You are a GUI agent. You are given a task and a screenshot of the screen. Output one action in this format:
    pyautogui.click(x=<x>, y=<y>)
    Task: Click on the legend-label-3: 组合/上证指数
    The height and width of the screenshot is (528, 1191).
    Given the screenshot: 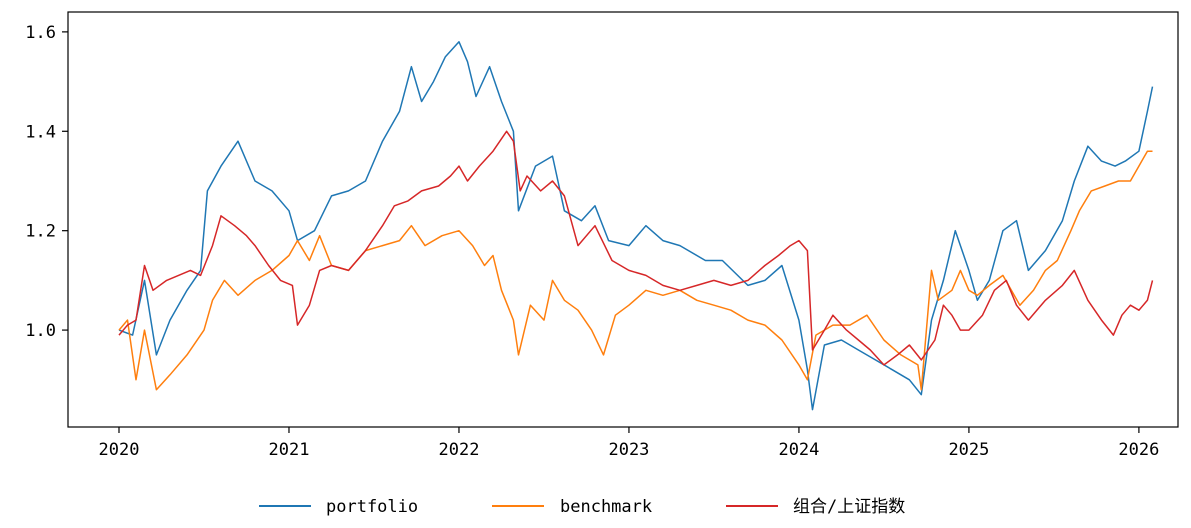 What is the action you would take?
    pyautogui.click(x=849, y=507)
    